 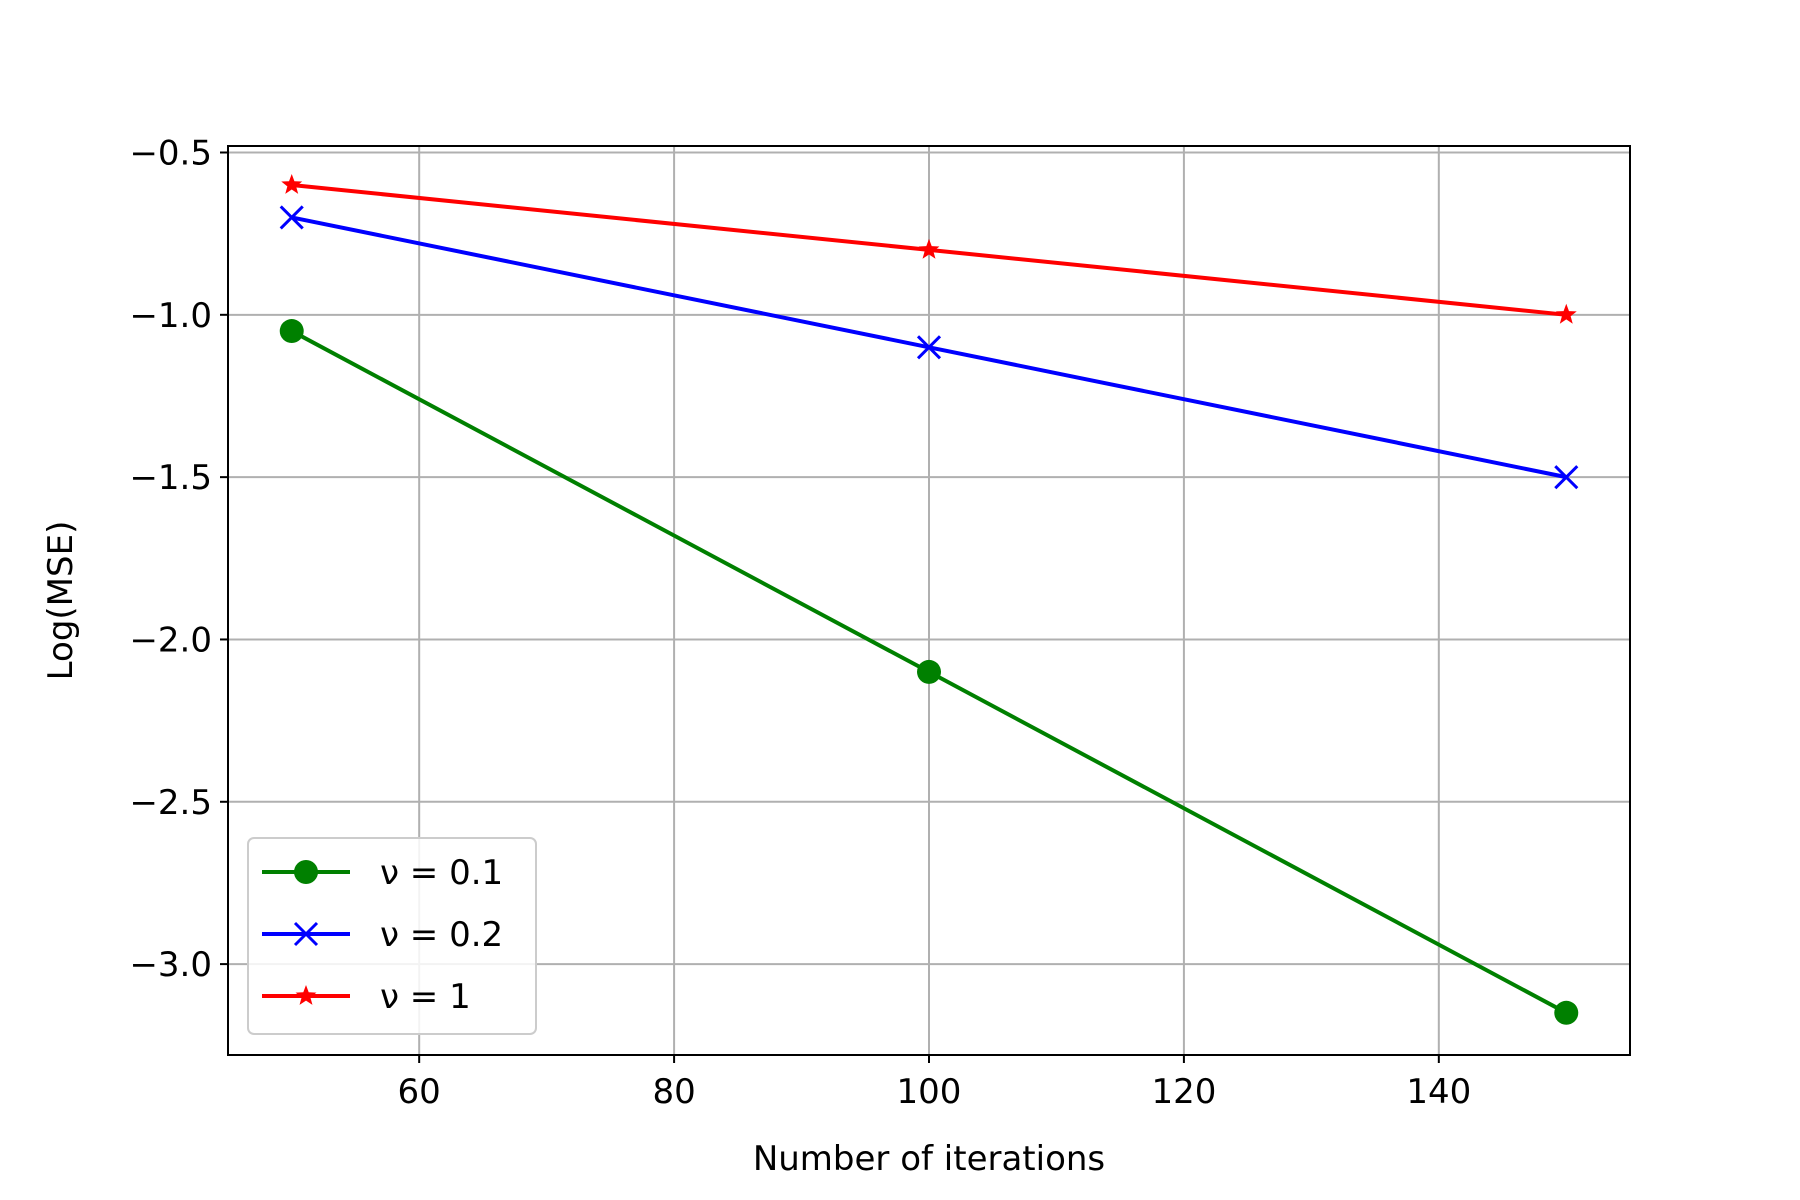 I want to click on y-tick-label: −1.5, so click(x=170, y=478).